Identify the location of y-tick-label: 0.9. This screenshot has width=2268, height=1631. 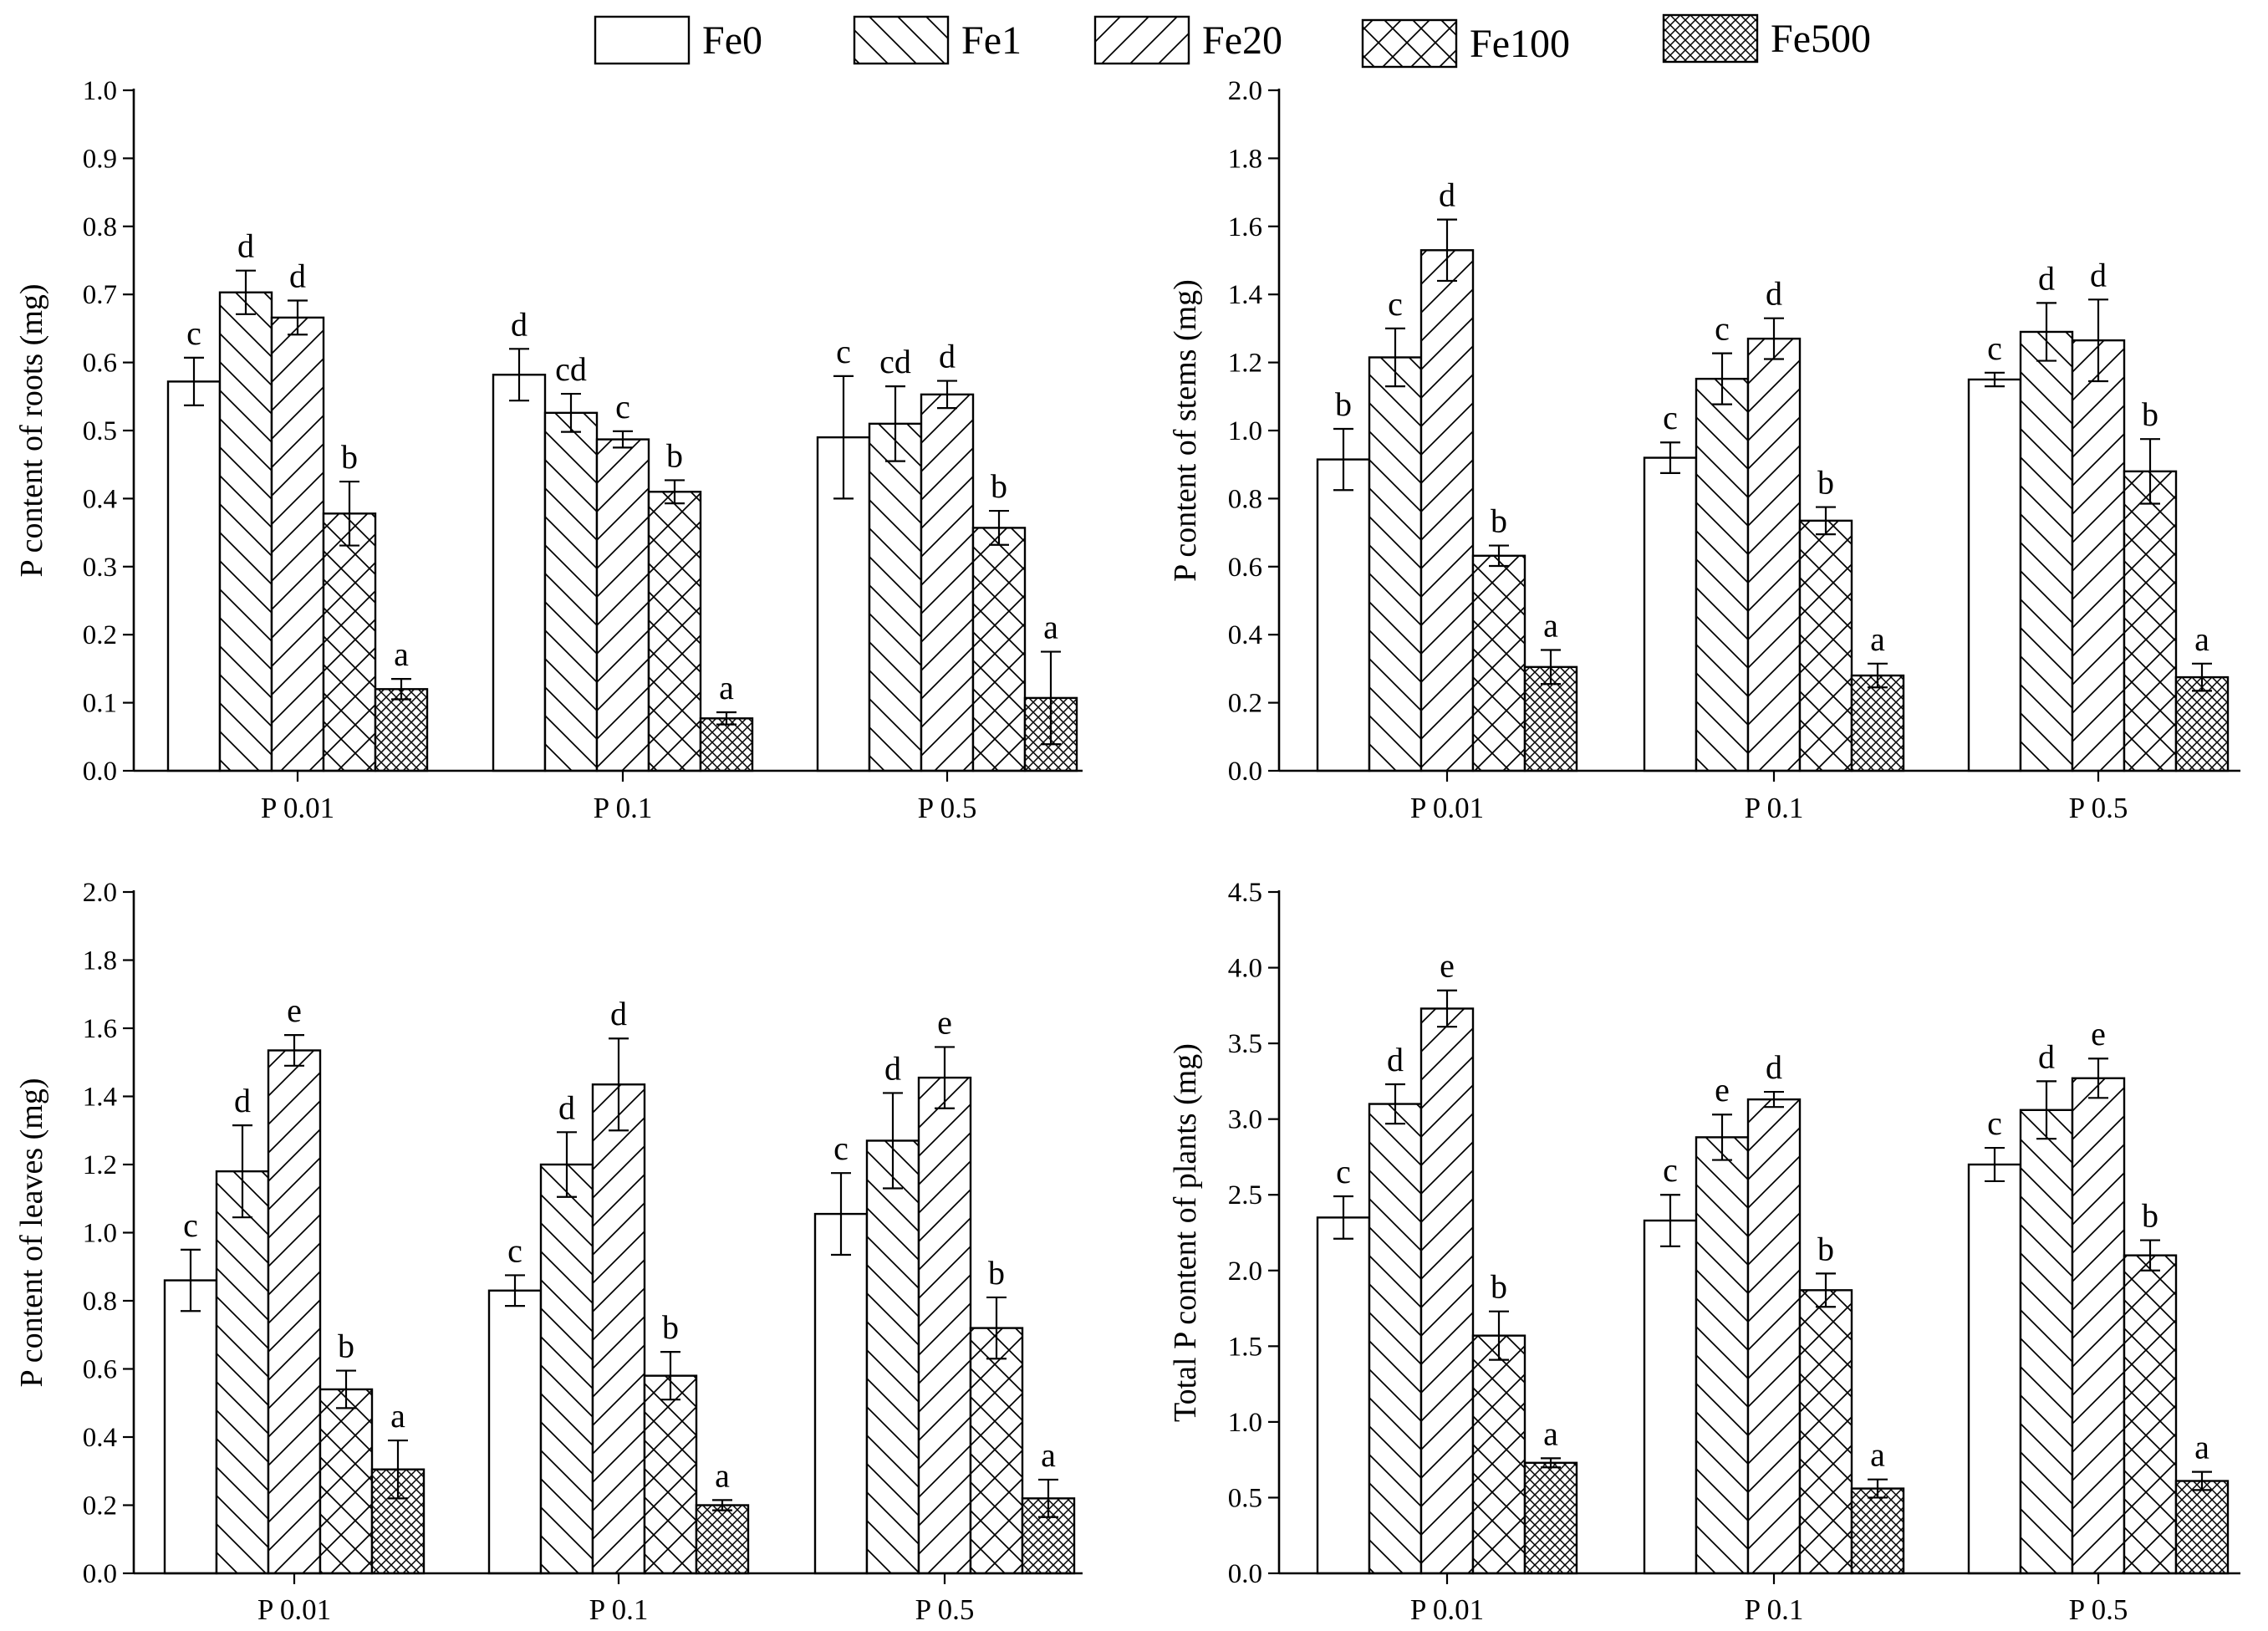
(100, 159).